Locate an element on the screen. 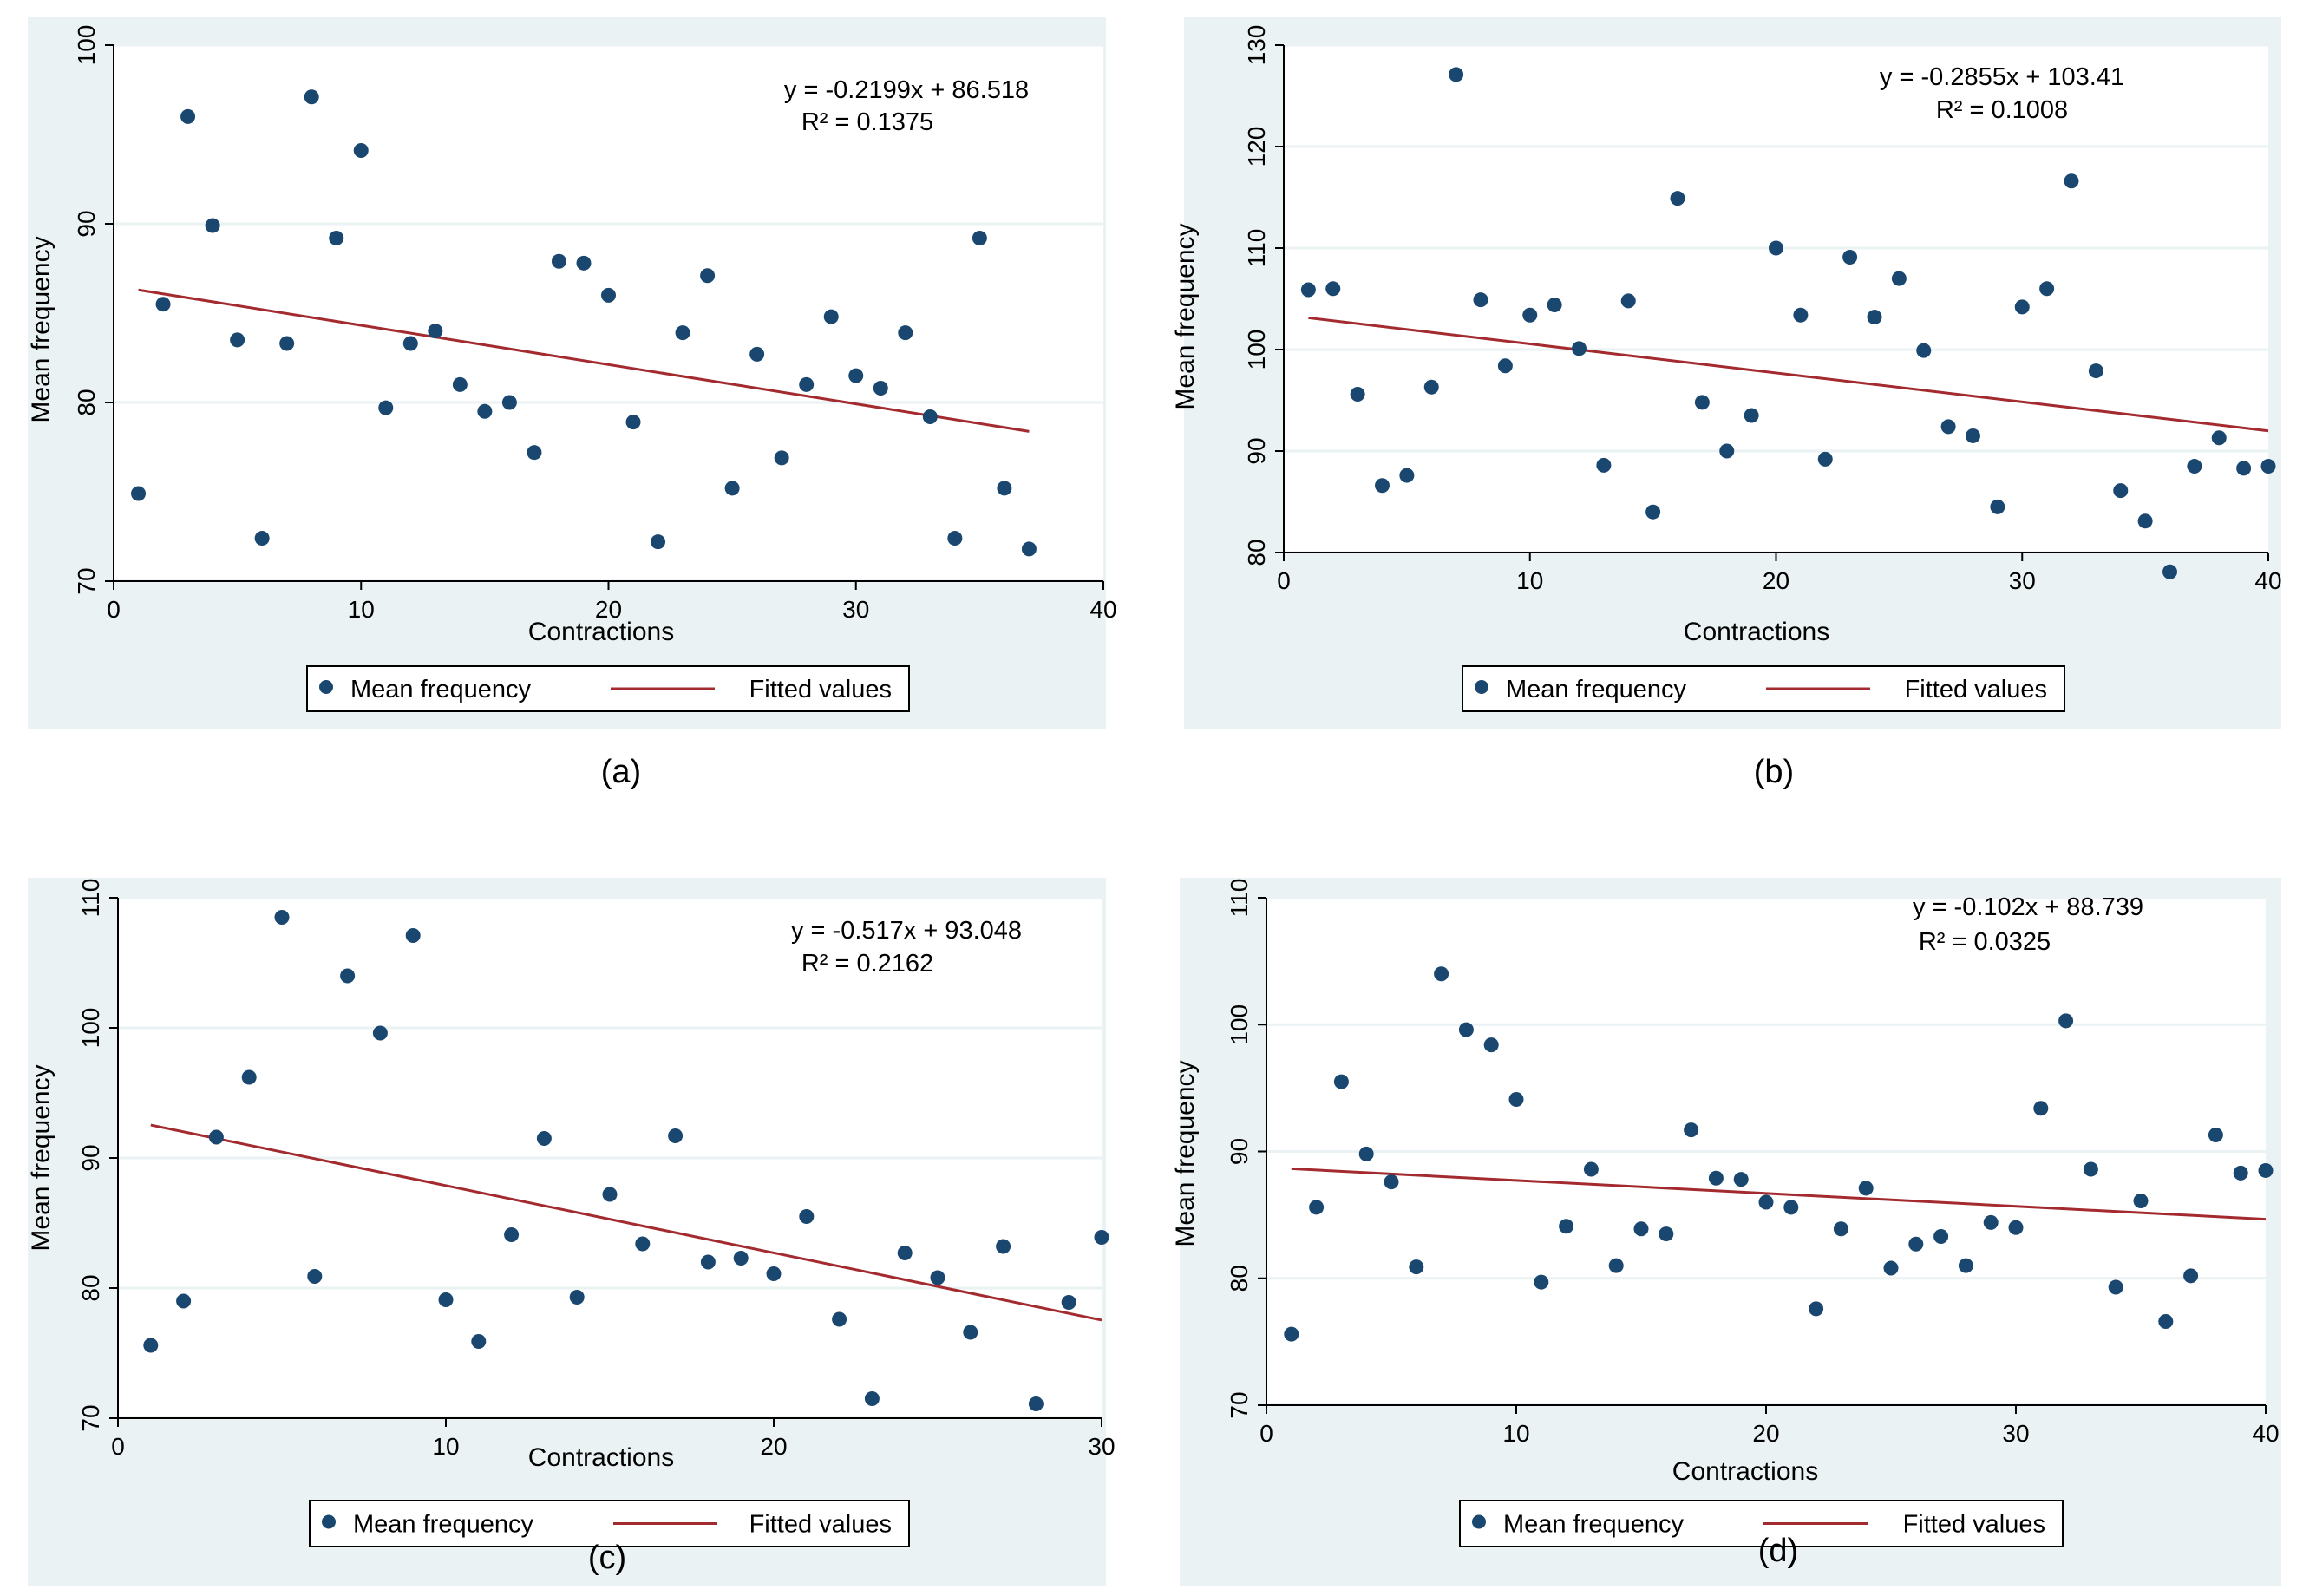 Image resolution: width=2303 pixels, height=1596 pixels. y-tick-label: 110 is located at coordinates (90, 898).